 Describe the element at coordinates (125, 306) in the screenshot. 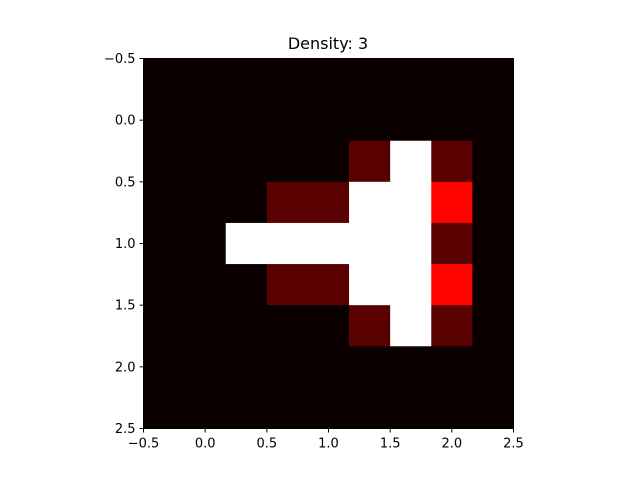

I see `y-tick-label: 1.5` at that location.